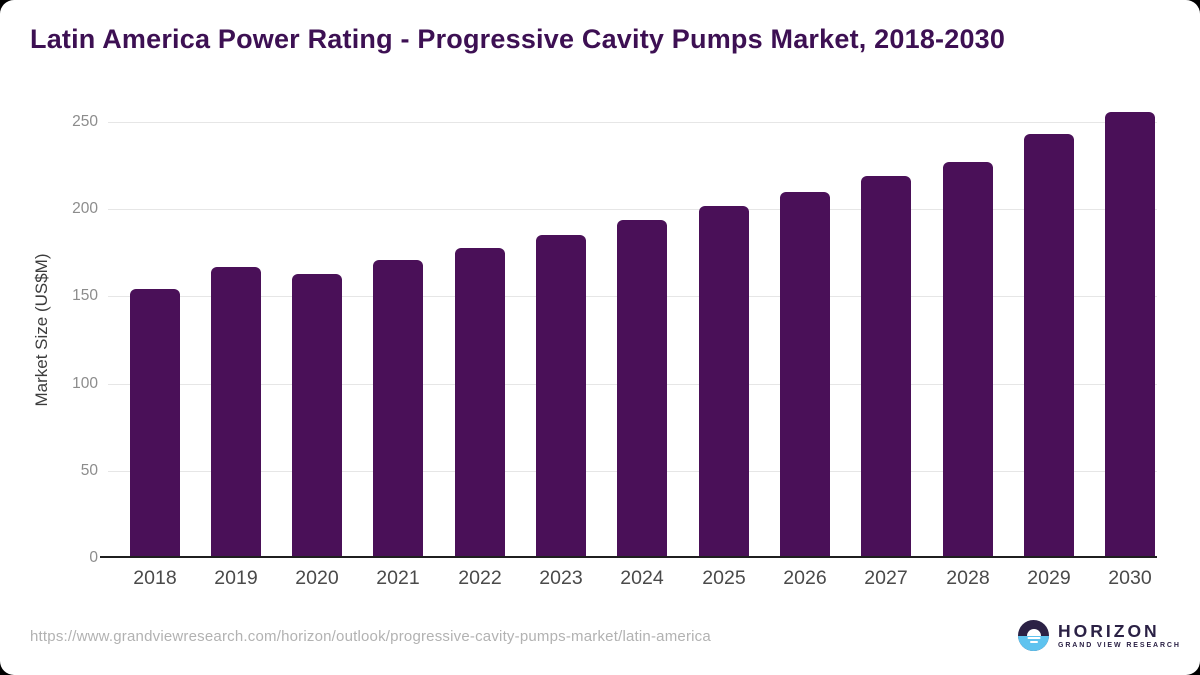 The image size is (1200, 675). I want to click on bar-2018, so click(155, 423).